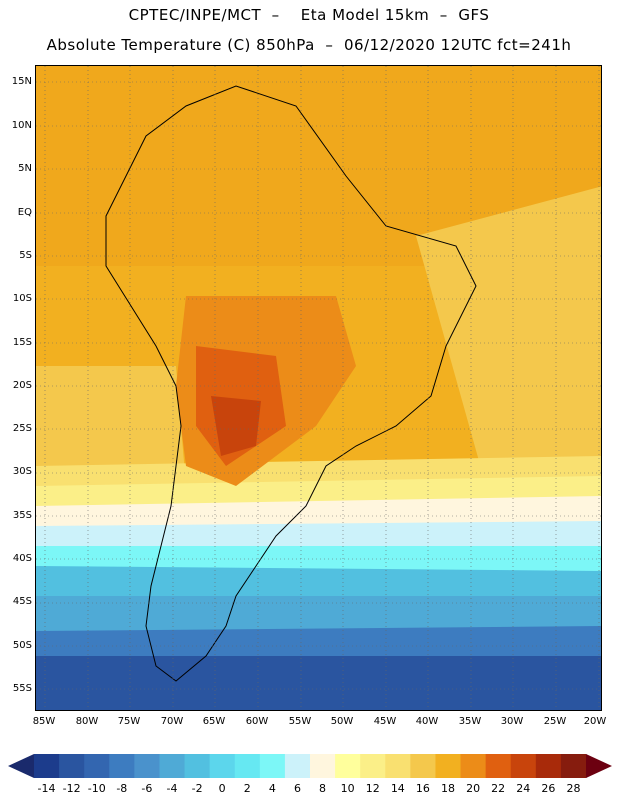 This screenshot has width=618, height=800. What do you see at coordinates (87, 721) in the screenshot?
I see `lon-label: 80W` at bounding box center [87, 721].